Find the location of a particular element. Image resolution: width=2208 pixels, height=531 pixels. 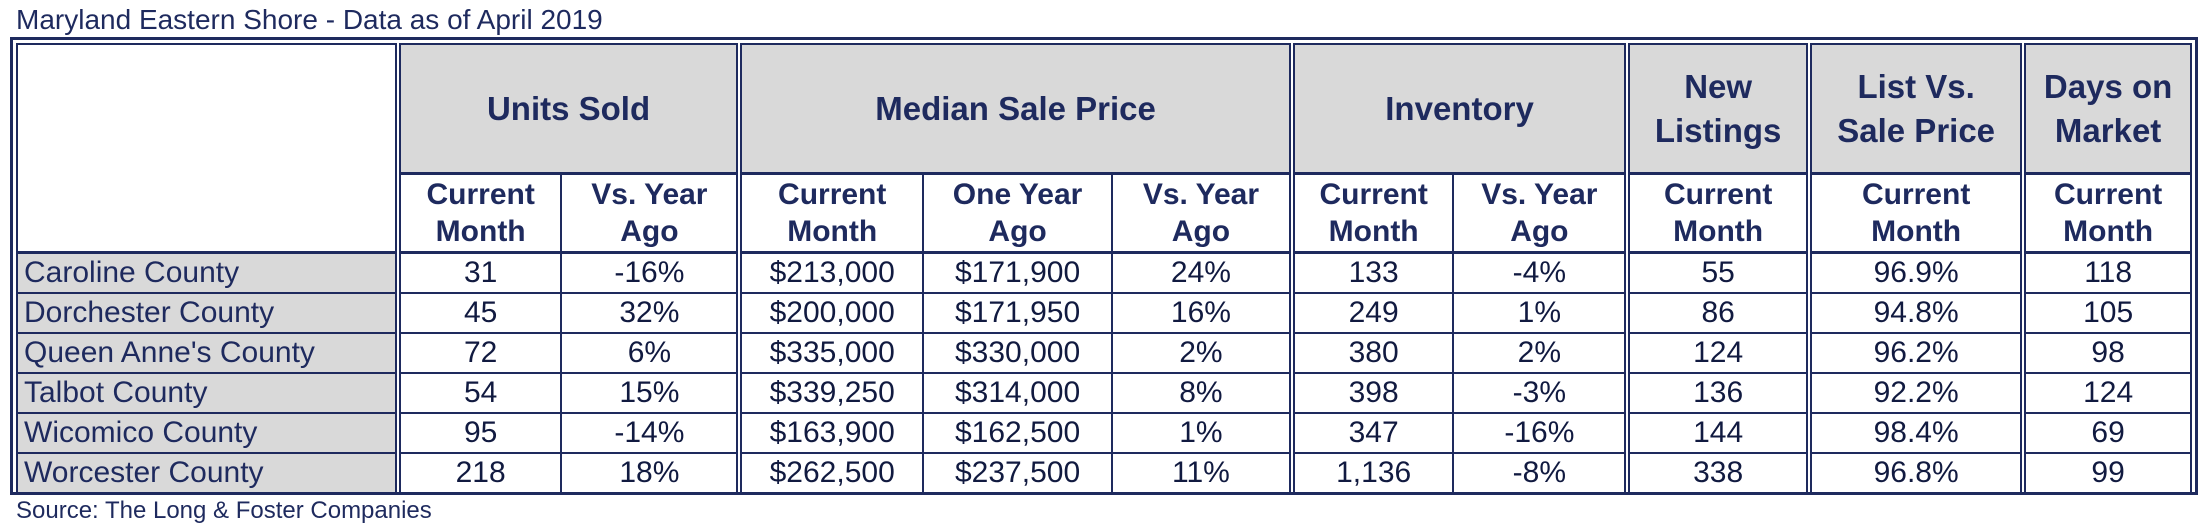

units-sold-vs-year-cell: 15% is located at coordinates (650, 393).